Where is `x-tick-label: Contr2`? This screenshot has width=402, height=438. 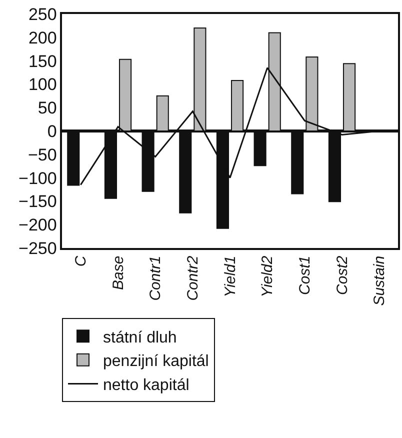 x-tick-label: Contr2 is located at coordinates (193, 278).